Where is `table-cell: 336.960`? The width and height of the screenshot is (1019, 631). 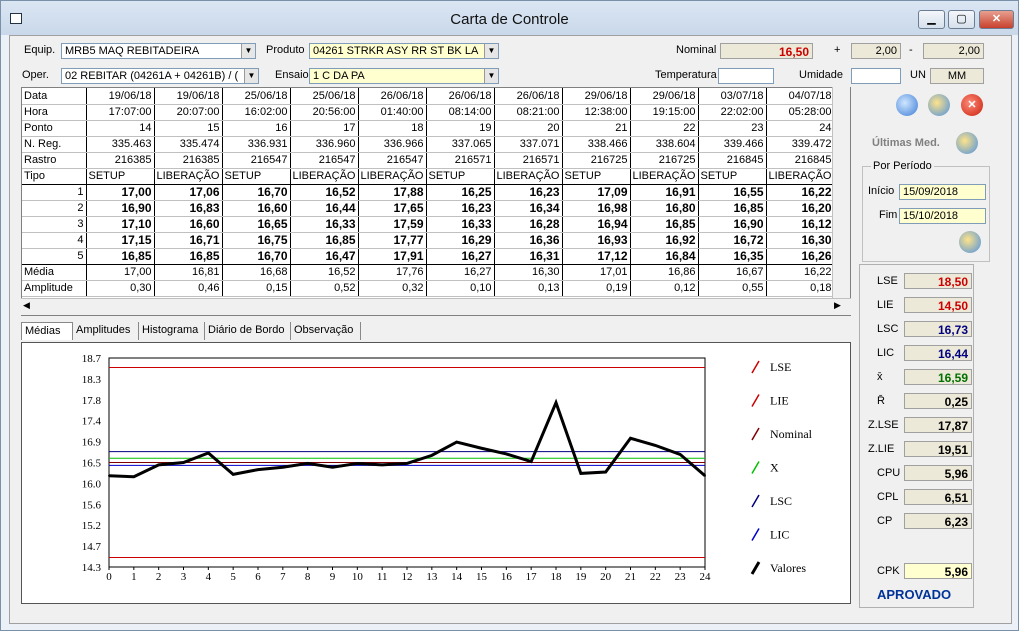 table-cell: 336.960 is located at coordinates (324, 144).